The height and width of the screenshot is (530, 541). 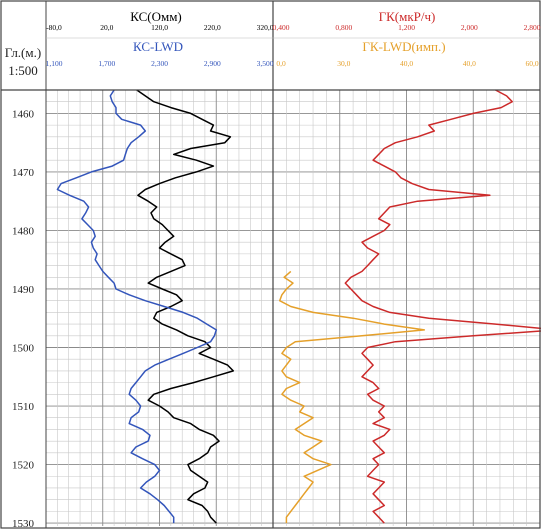 What do you see at coordinates (159, 27) in the screenshot?
I see `tick-label: 120,0` at bounding box center [159, 27].